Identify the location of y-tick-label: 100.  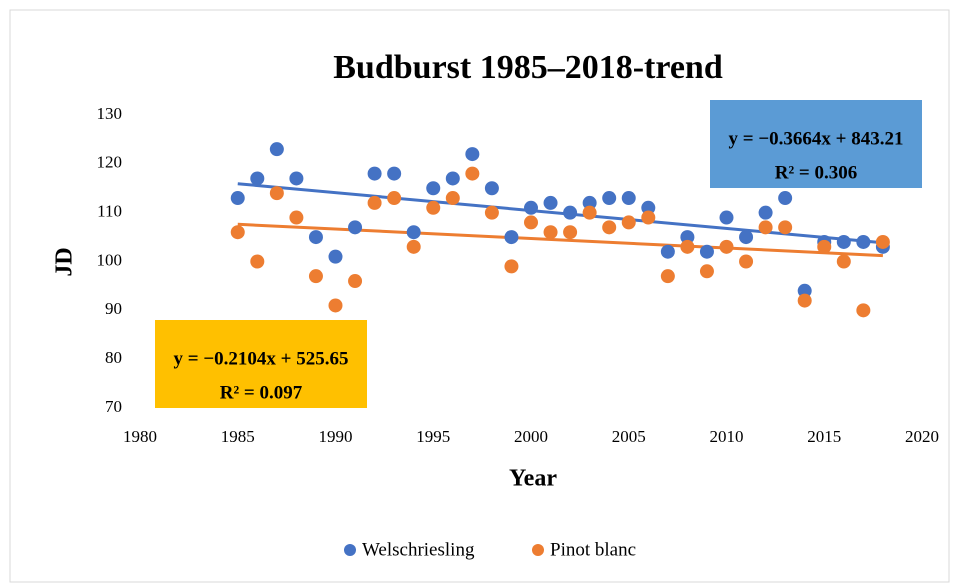
(110, 259).